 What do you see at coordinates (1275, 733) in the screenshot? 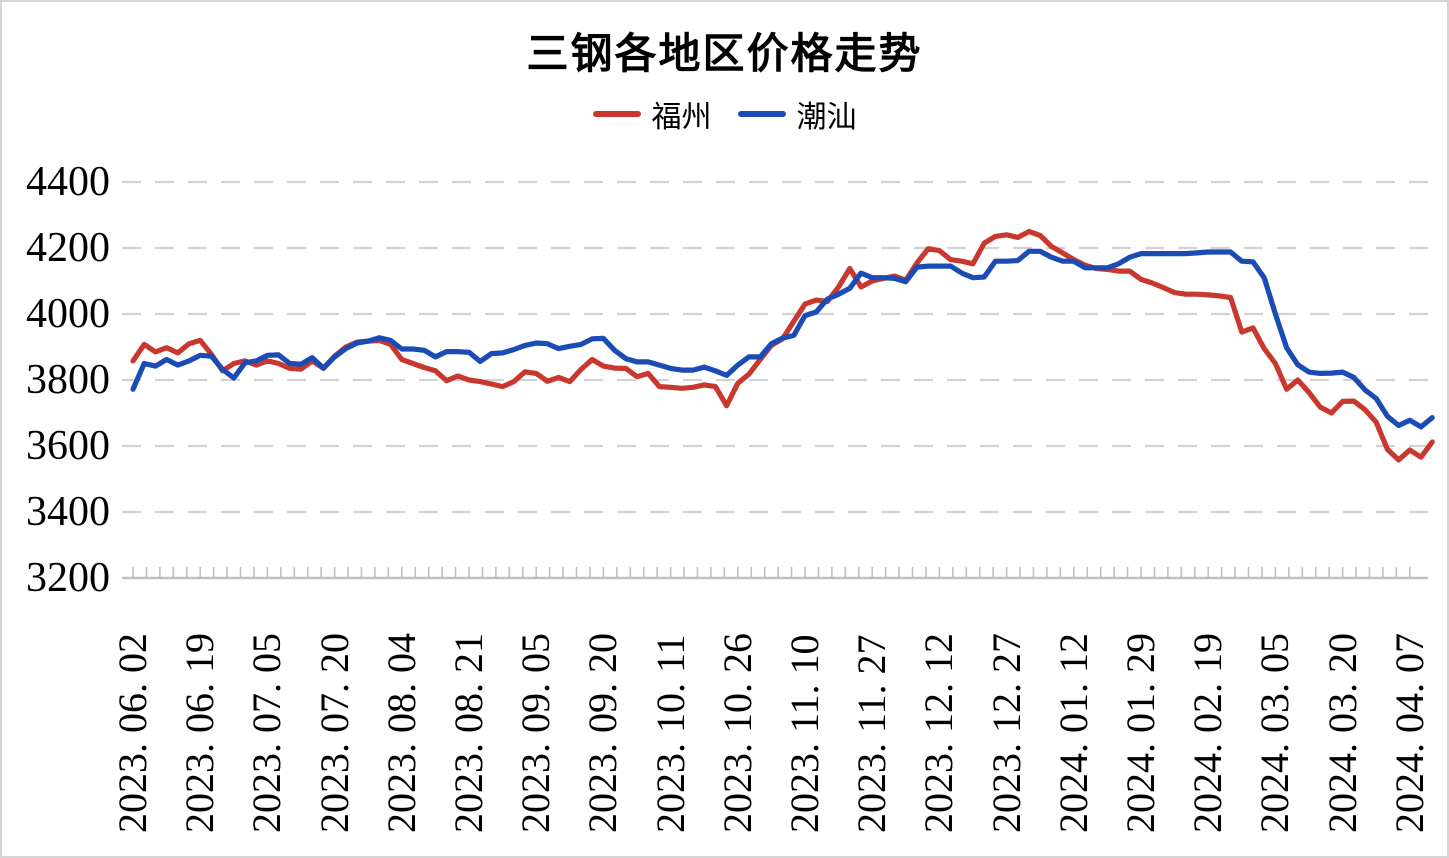
I see `x-axis-label: 2024. 03. 05` at bounding box center [1275, 733].